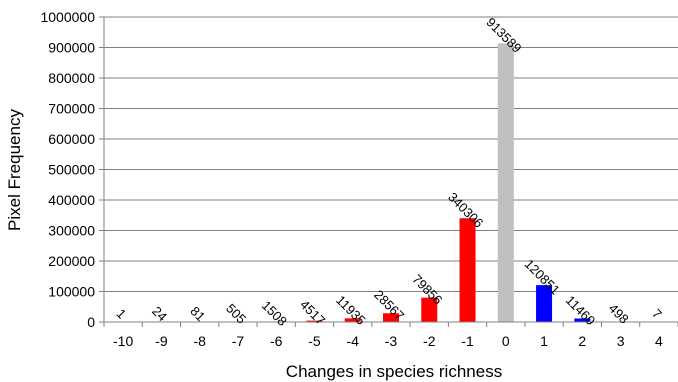 Image resolution: width=678 pixels, height=382 pixels. What do you see at coordinates (238, 341) in the screenshot?
I see `x-tick-label: -7` at bounding box center [238, 341].